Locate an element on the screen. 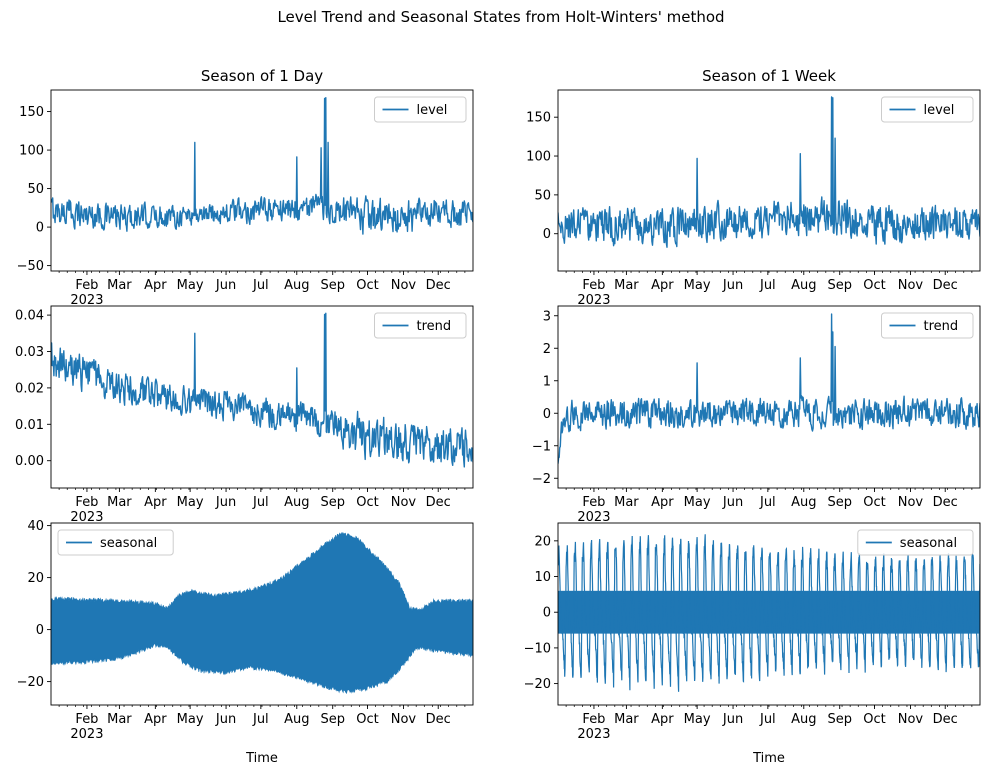  y-tick-label: −10 is located at coordinates (537, 648).